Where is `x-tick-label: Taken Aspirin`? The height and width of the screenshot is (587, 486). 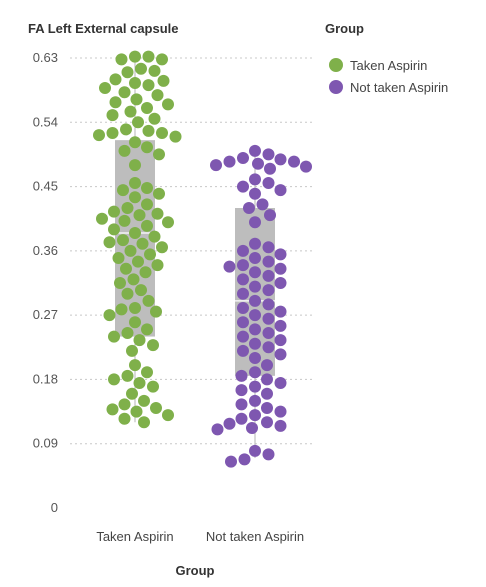
x-tick-label: Taken Aspirin is located at coordinates (134, 536).